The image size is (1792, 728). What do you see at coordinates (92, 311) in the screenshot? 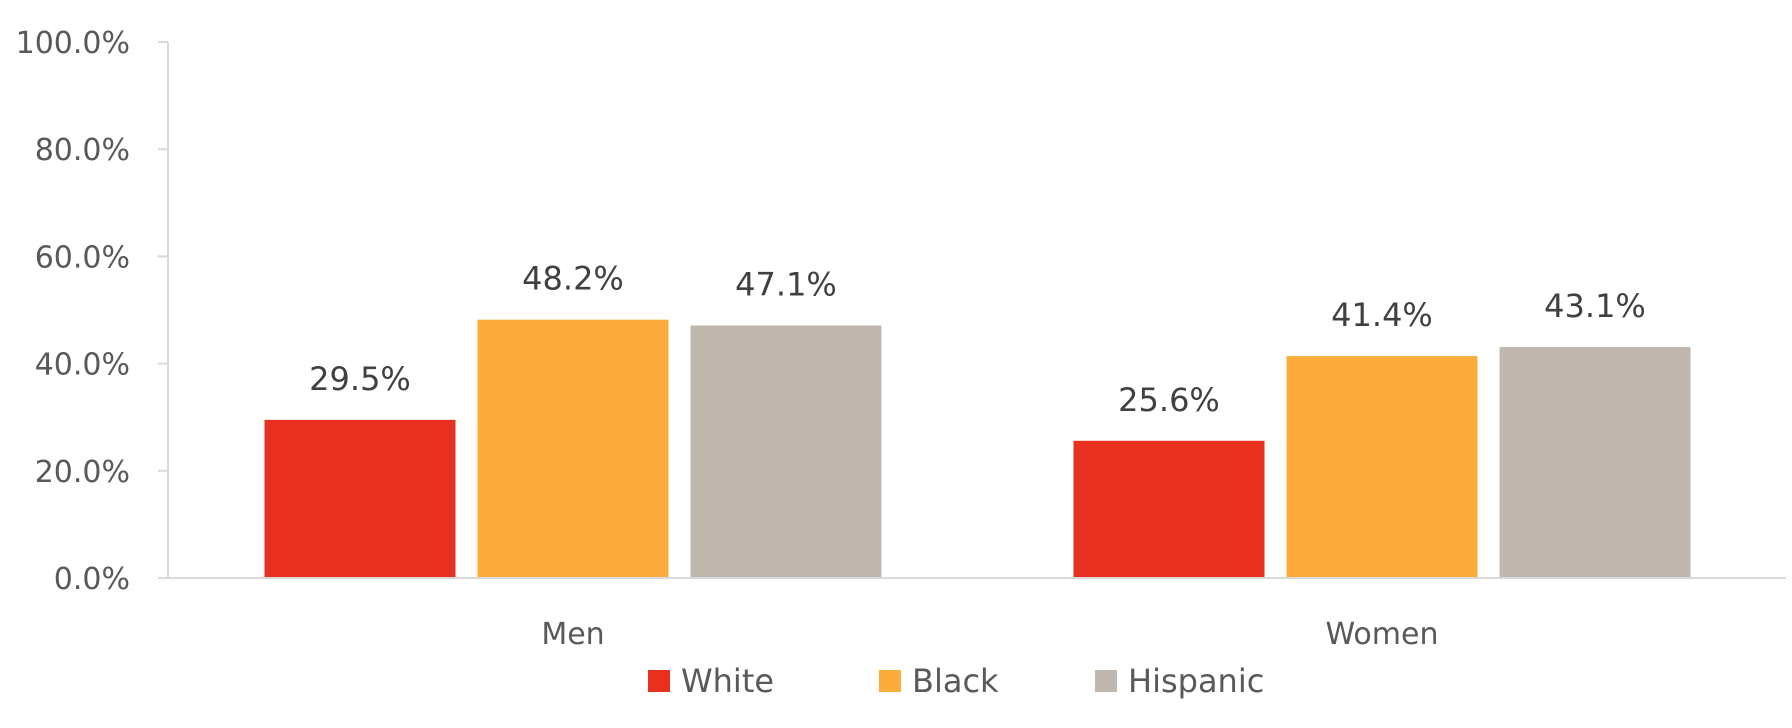
I see `y-axis: 0.0% 20.0% 40.0% 60.0% 80.0% 100.0%` at bounding box center [92, 311].